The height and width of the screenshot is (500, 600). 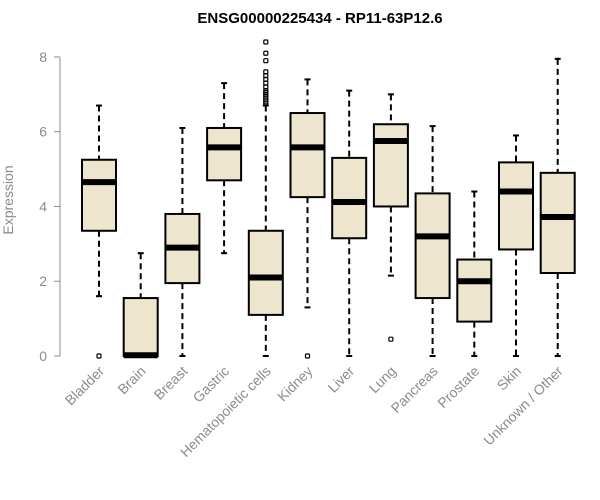 I want to click on y-tick-label: 4, so click(x=43, y=206).